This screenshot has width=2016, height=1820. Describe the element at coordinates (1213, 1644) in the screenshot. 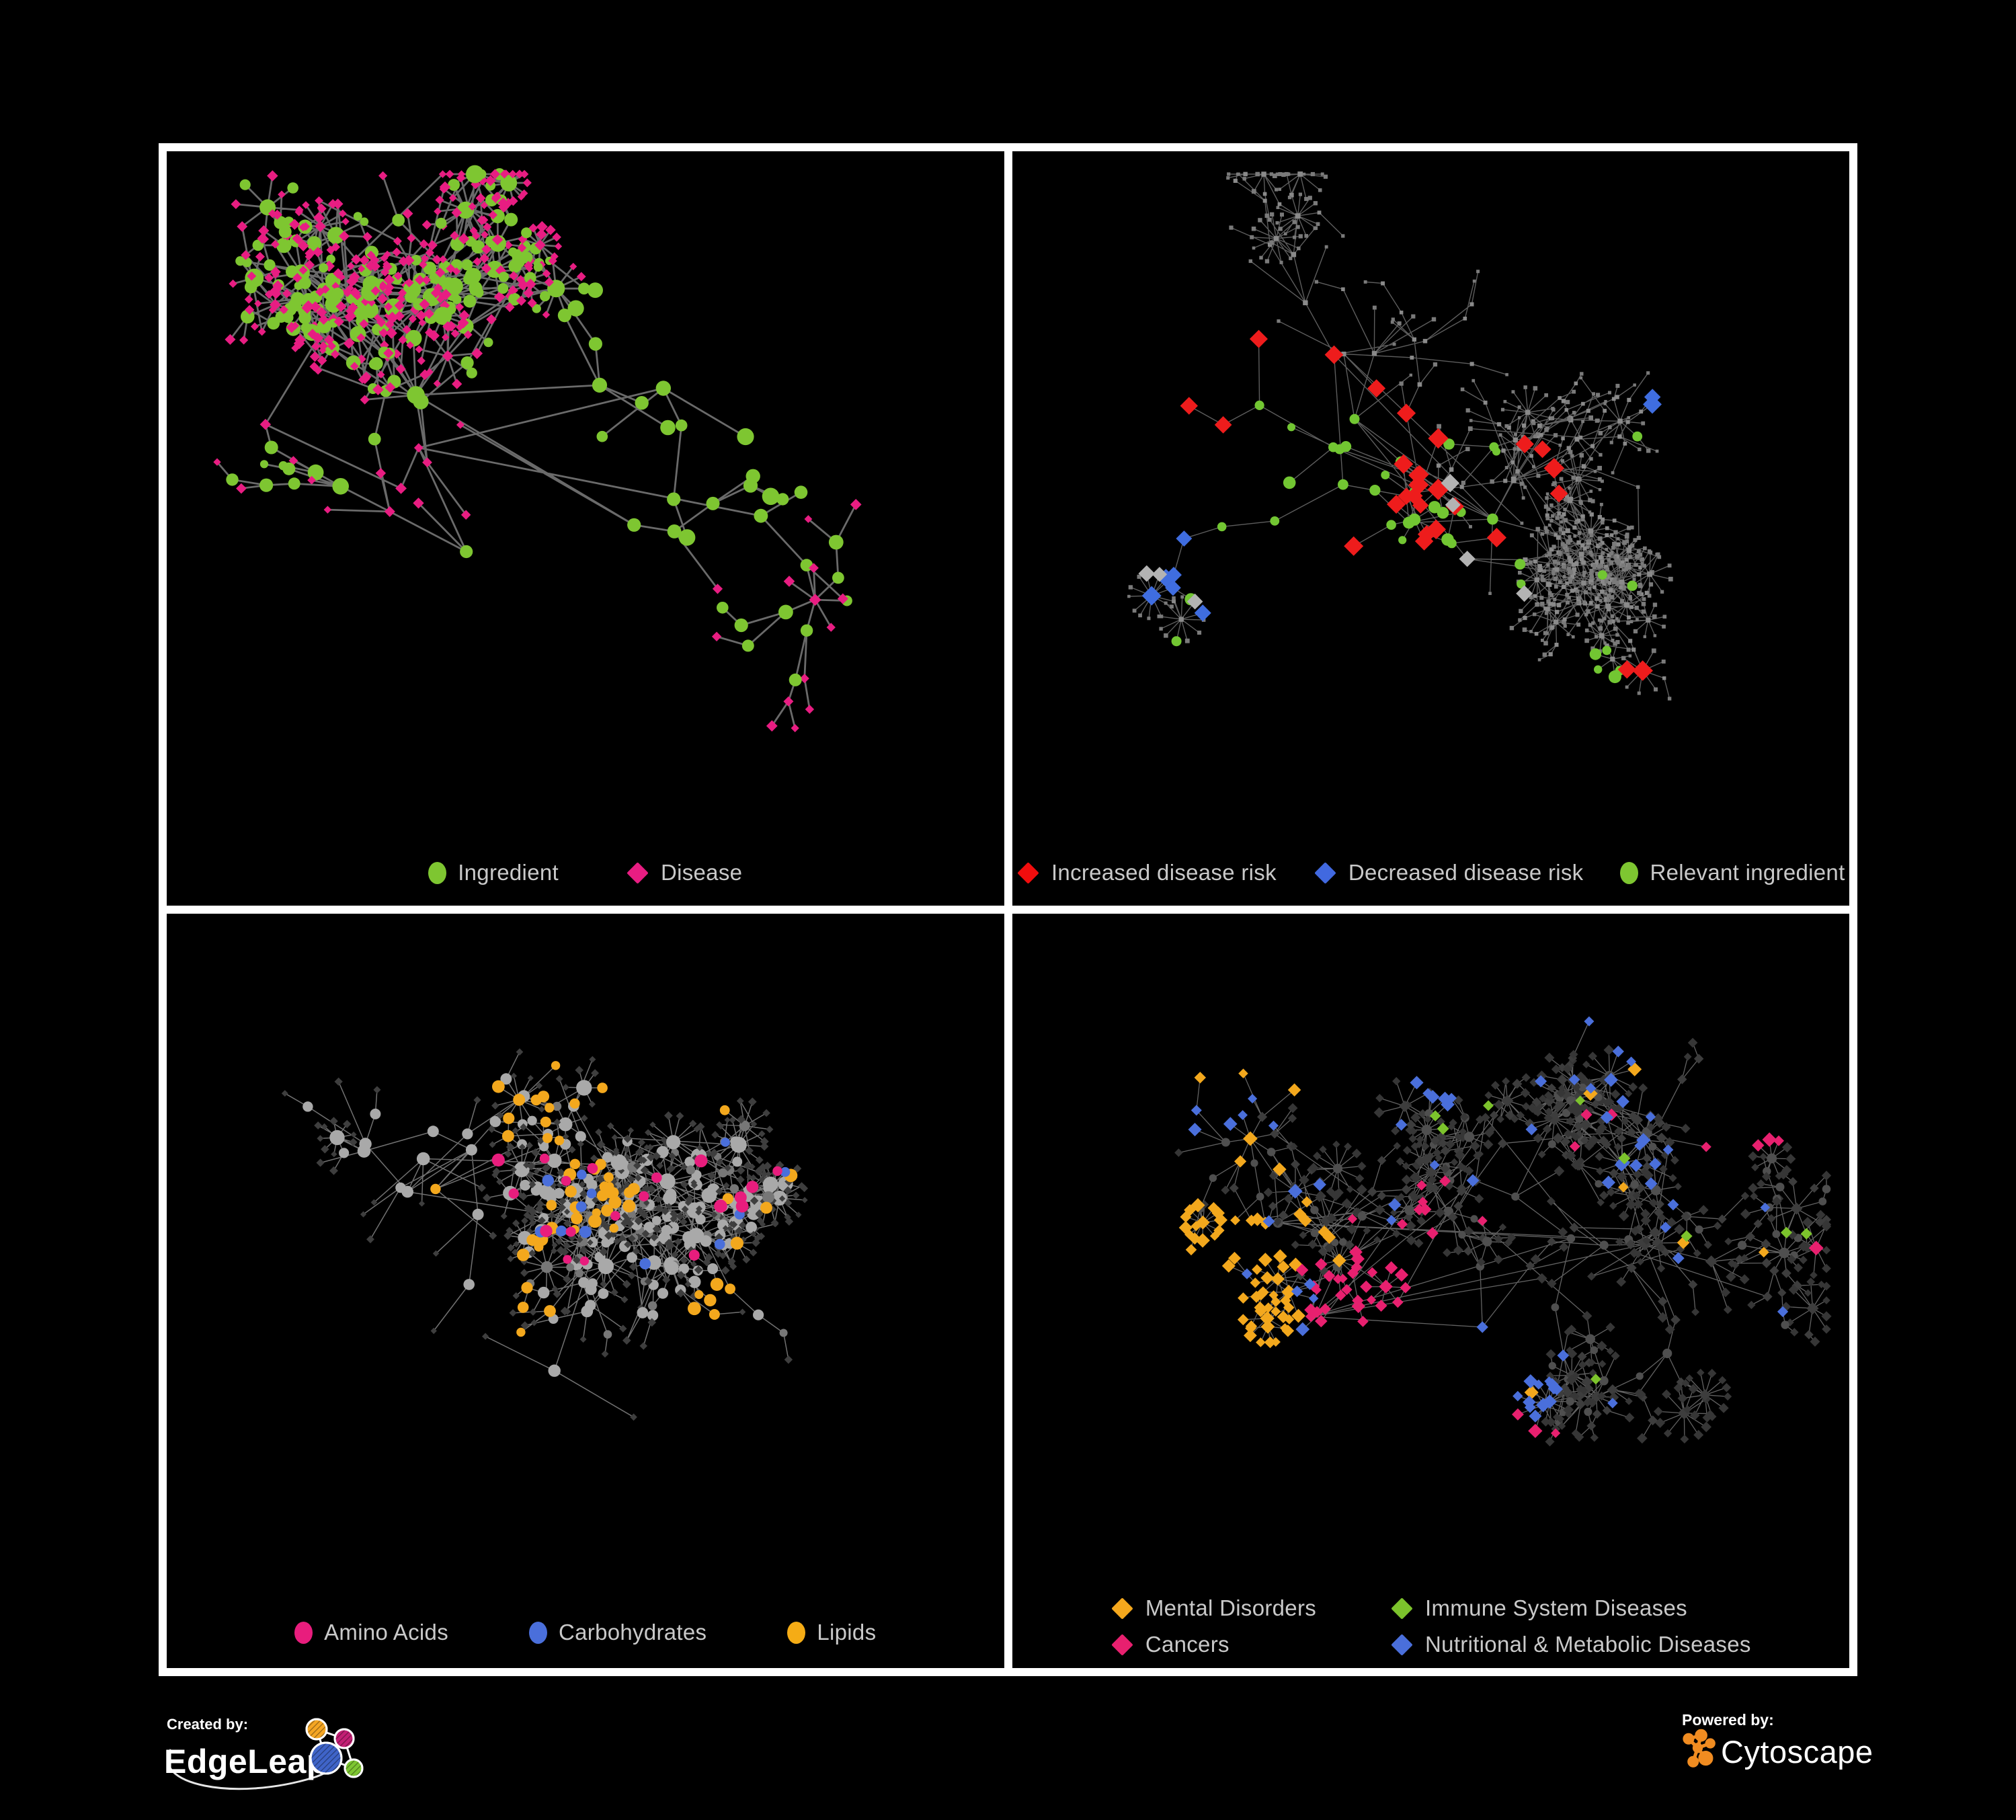

I see `legend-item-cancers: Cancers` at that location.